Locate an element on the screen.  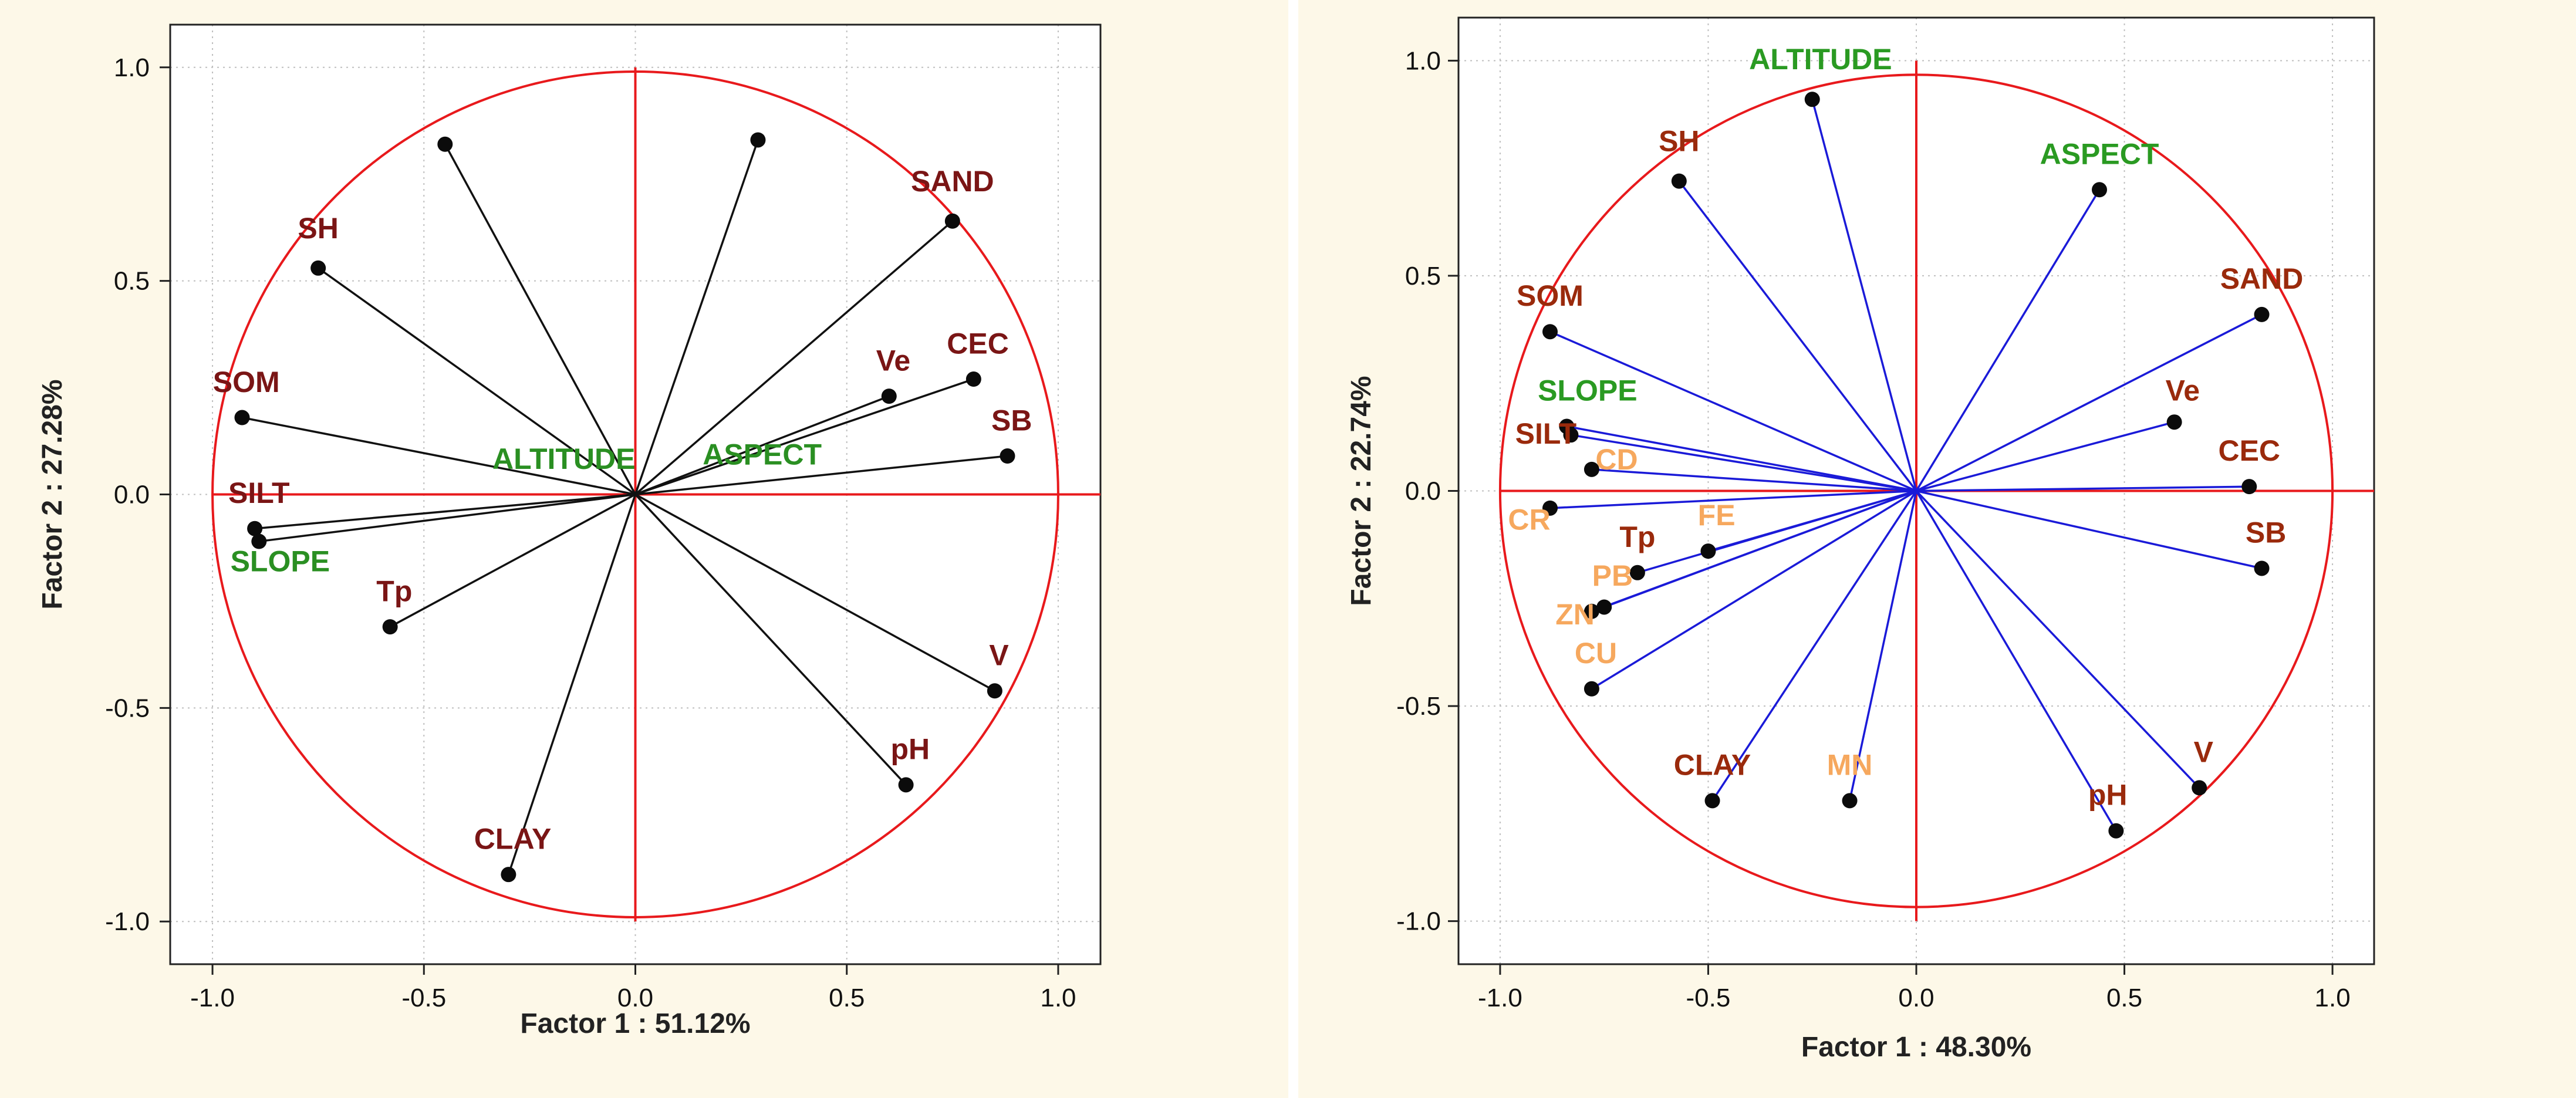
loading-vector-cu is located at coordinates (1754, 590).